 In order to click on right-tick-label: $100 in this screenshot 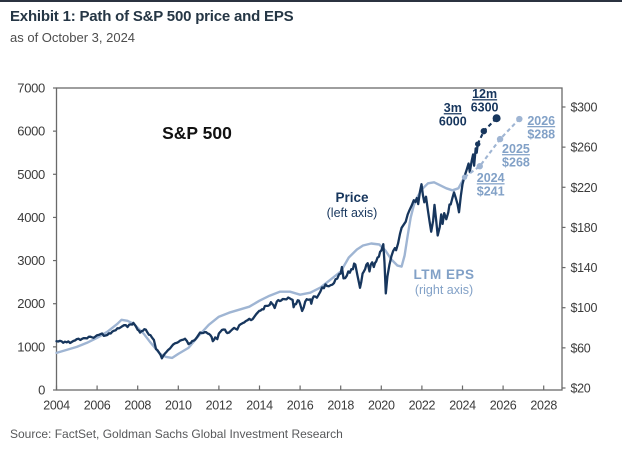, I will do `click(584, 308)`.